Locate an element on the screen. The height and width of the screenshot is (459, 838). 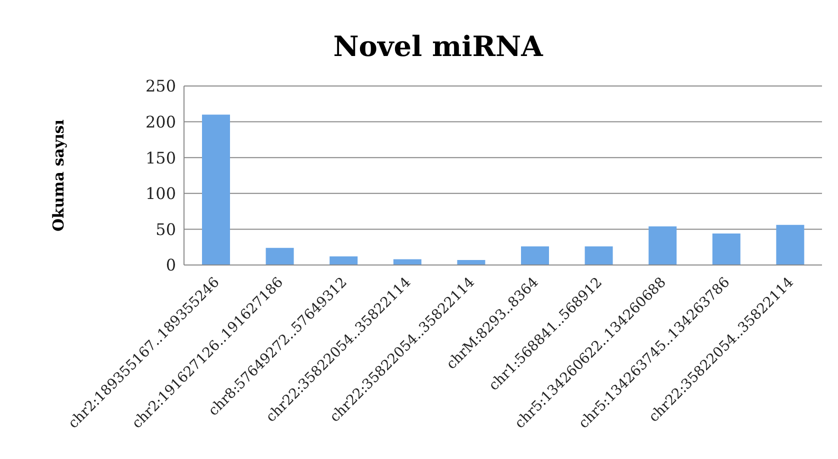
y-tick-label: 0 is located at coordinates (171, 265).